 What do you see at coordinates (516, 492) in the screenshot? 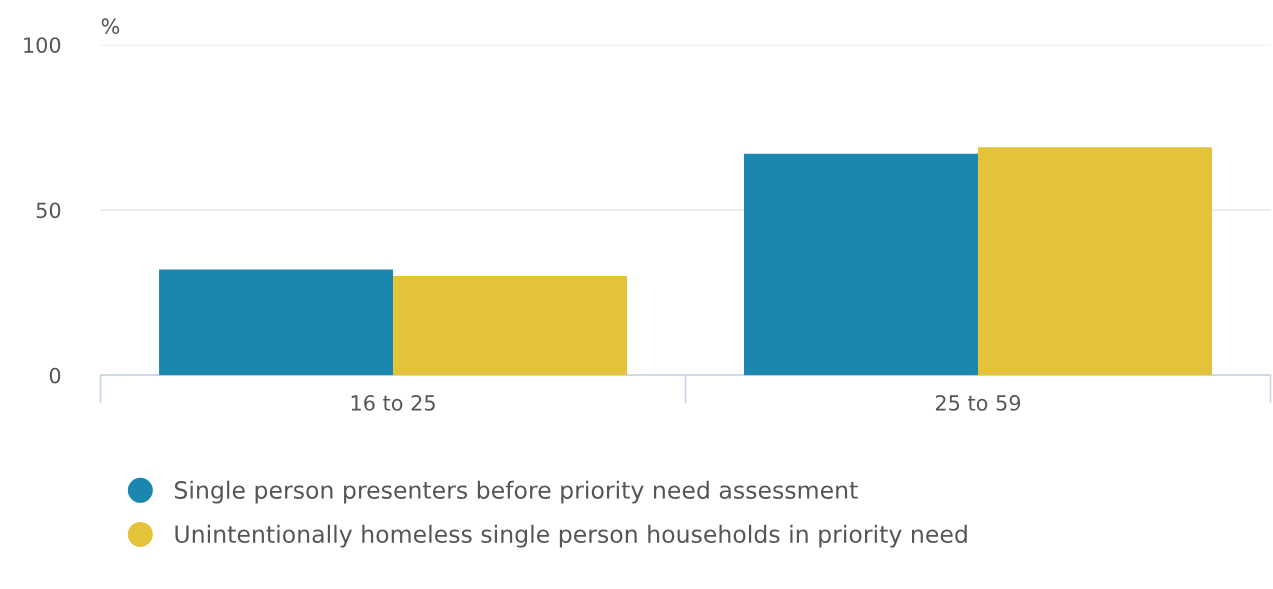
I see `legend-label: Single person presenters before priority need assessment` at bounding box center [516, 492].